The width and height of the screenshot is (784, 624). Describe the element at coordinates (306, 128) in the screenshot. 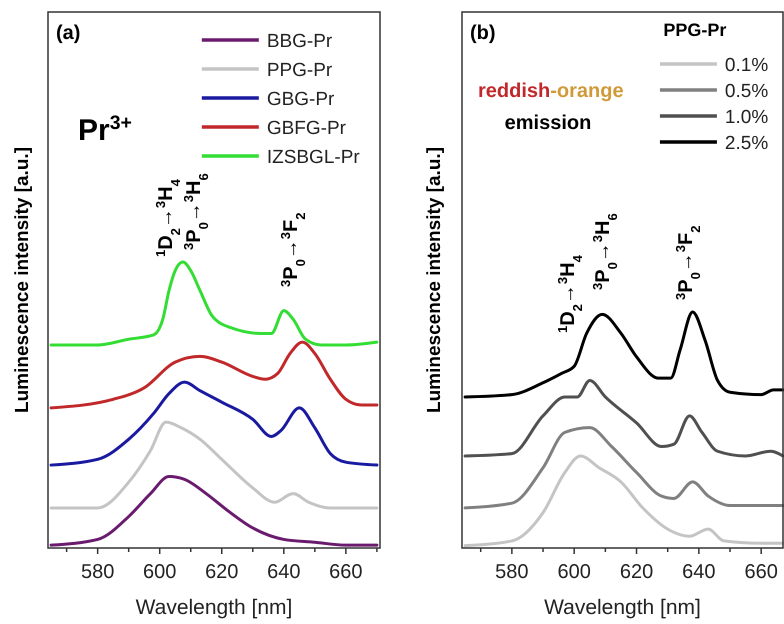

I see `legend-label: GBFG-Pr` at that location.